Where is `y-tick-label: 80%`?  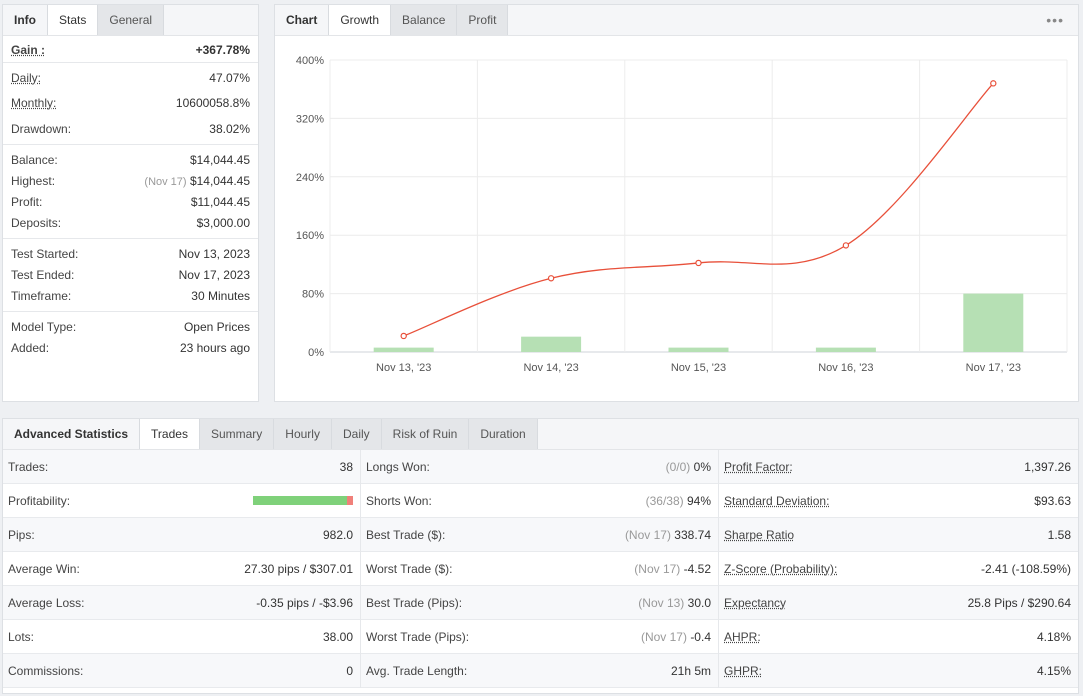 y-tick-label: 80% is located at coordinates (313, 295).